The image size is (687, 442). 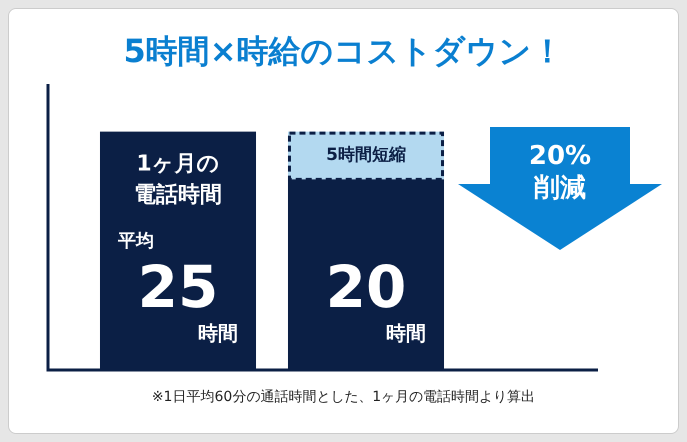 I want to click on text: ※1日平均60分の通話時間とした、1ヶ月の電話時間より算出, so click(x=343, y=397).